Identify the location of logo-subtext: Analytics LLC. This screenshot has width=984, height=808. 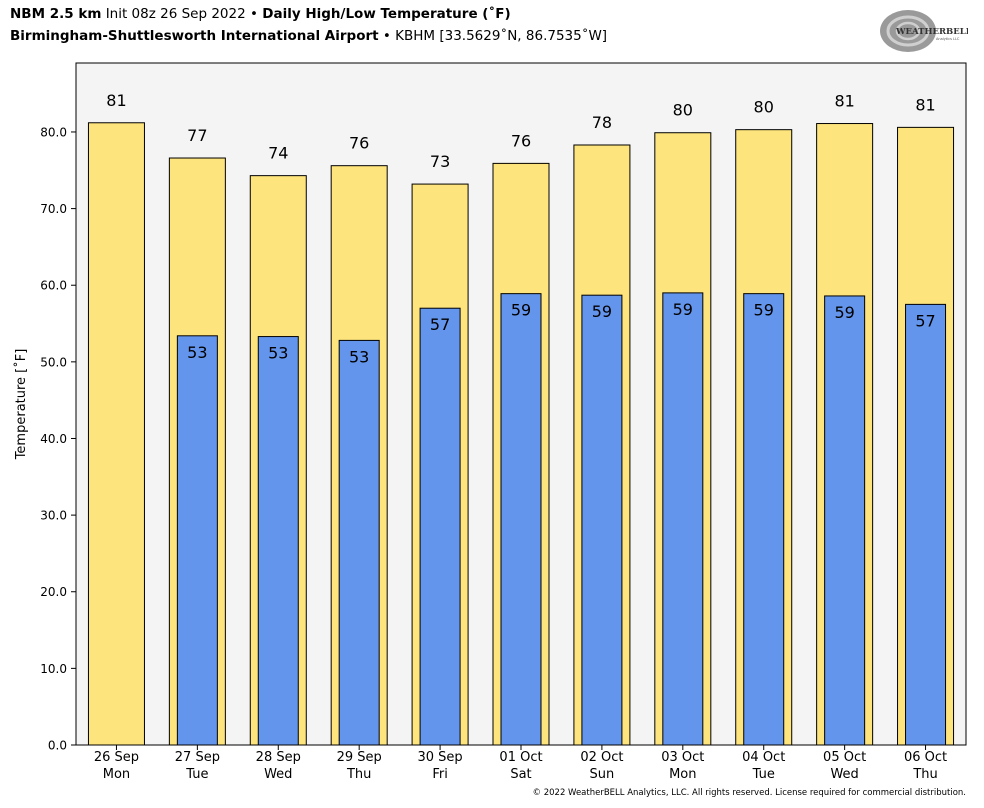
(948, 39).